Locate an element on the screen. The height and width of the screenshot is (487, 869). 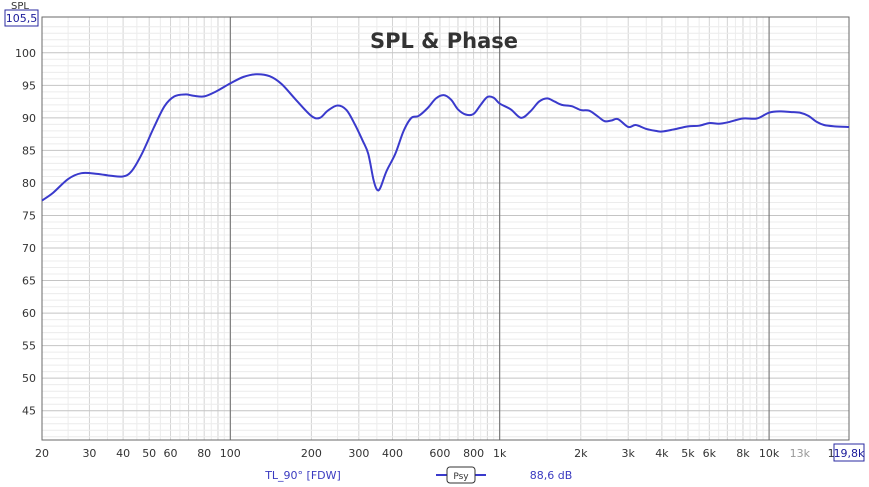
x-tick-label: 80 is located at coordinates (204, 453).